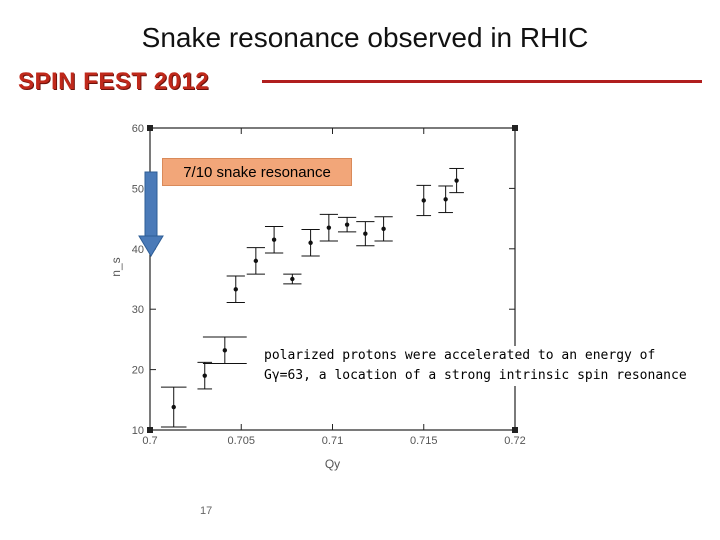  I want to click on arrow-icon, so click(151, 214).